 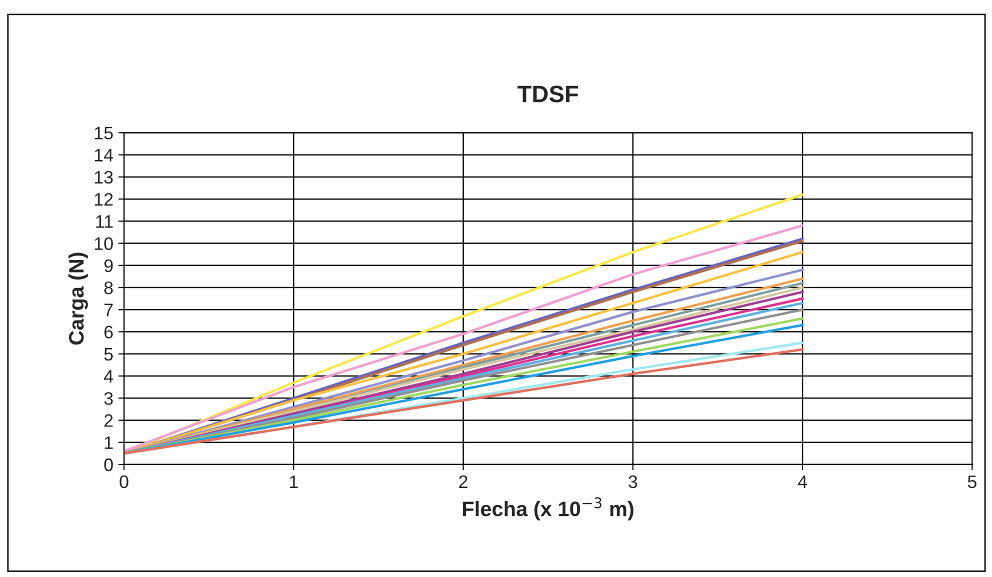 What do you see at coordinates (103, 243) in the screenshot?
I see `y-tick-label: 10` at bounding box center [103, 243].